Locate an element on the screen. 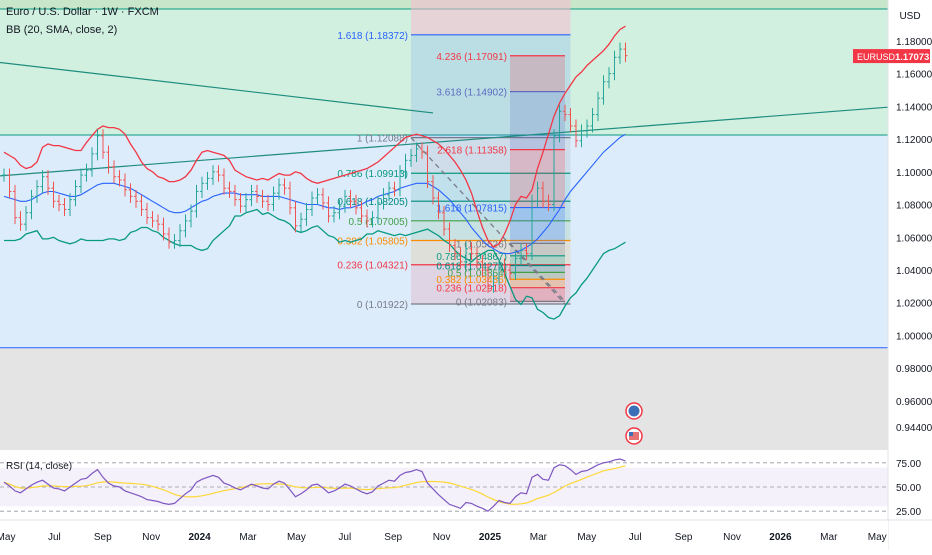  time-tick-17: Mar is located at coordinates (829, 537).